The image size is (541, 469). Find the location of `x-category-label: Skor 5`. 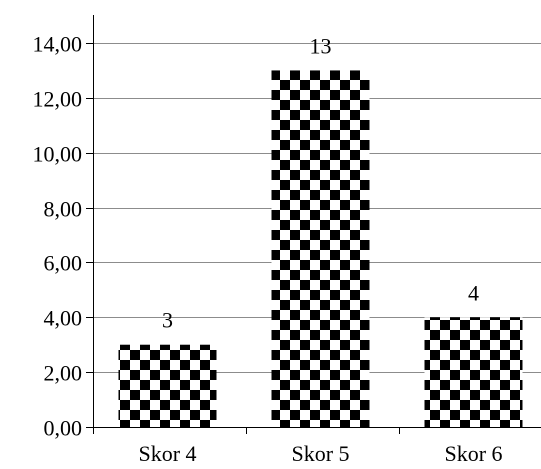

x-category-label: Skor 5 is located at coordinates (320, 453).